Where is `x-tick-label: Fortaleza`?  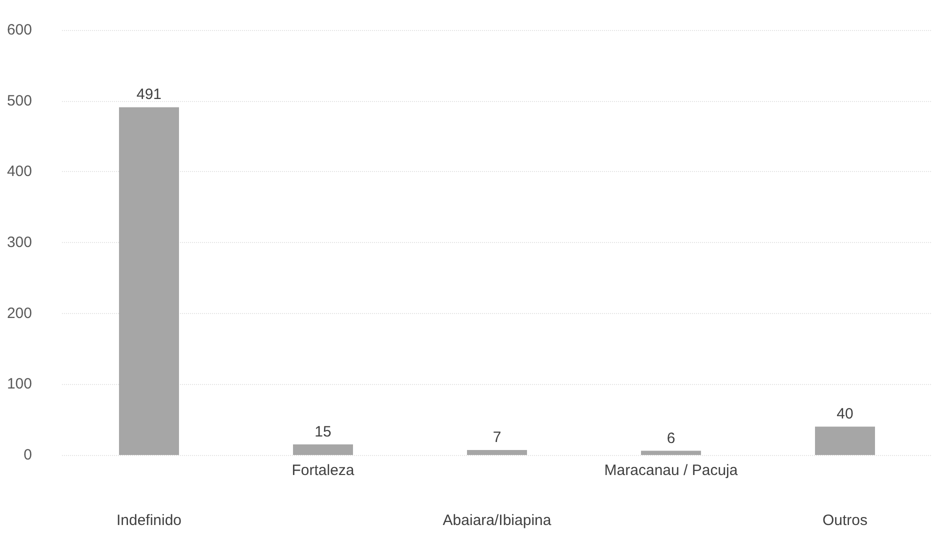
x-tick-label: Fortaleza is located at coordinates (323, 470).